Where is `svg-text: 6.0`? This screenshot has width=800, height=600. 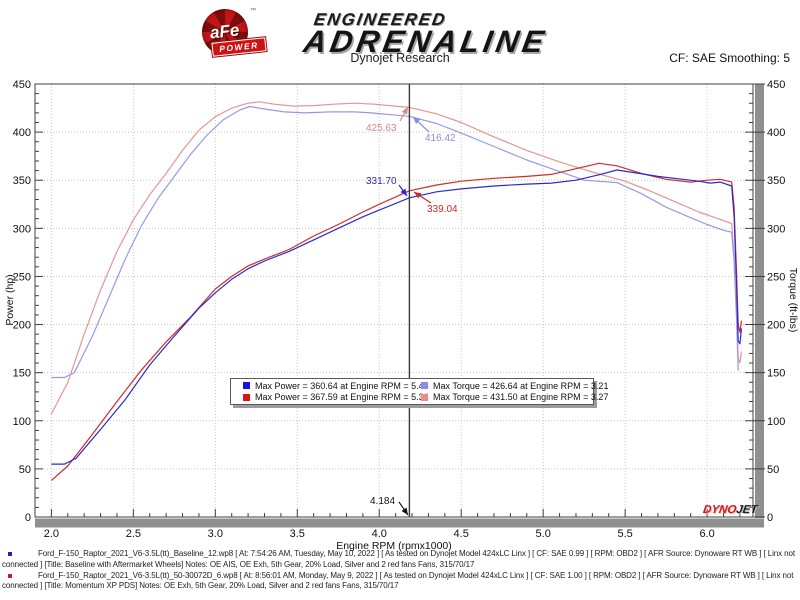
svg-text: 6.0 is located at coordinates (706, 534).